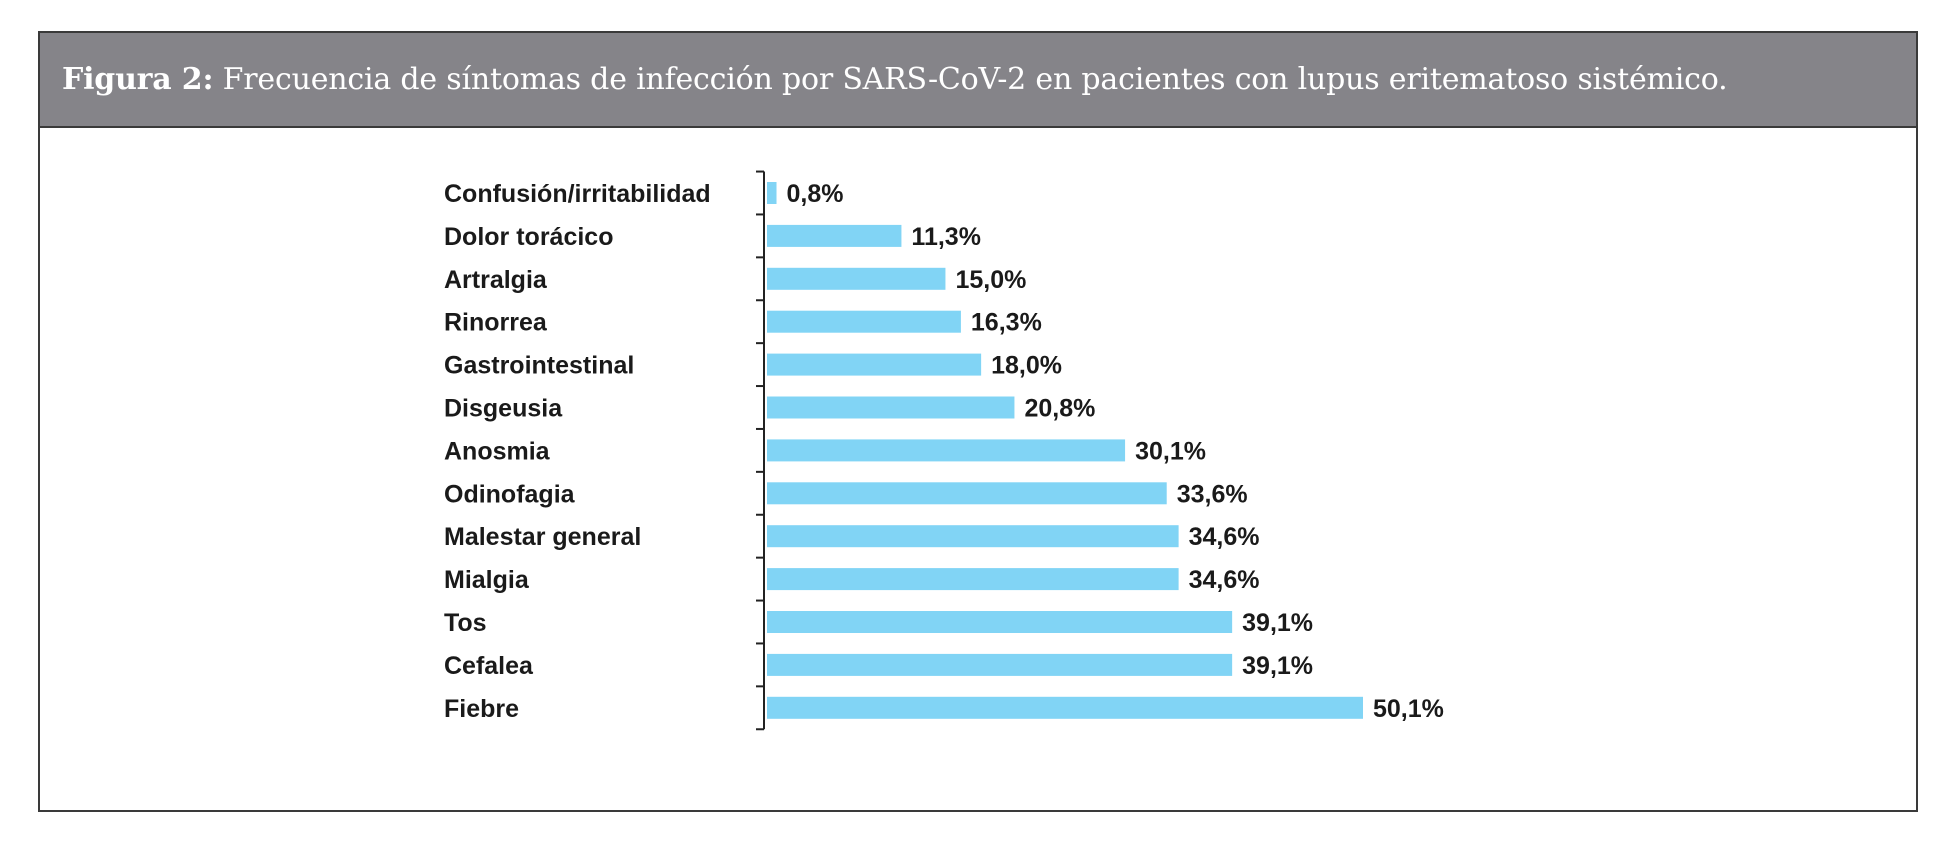 Image resolution: width=1959 pixels, height=861 pixels. Describe the element at coordinates (1170, 451) in the screenshot. I see `data-label: 30,1%` at that location.